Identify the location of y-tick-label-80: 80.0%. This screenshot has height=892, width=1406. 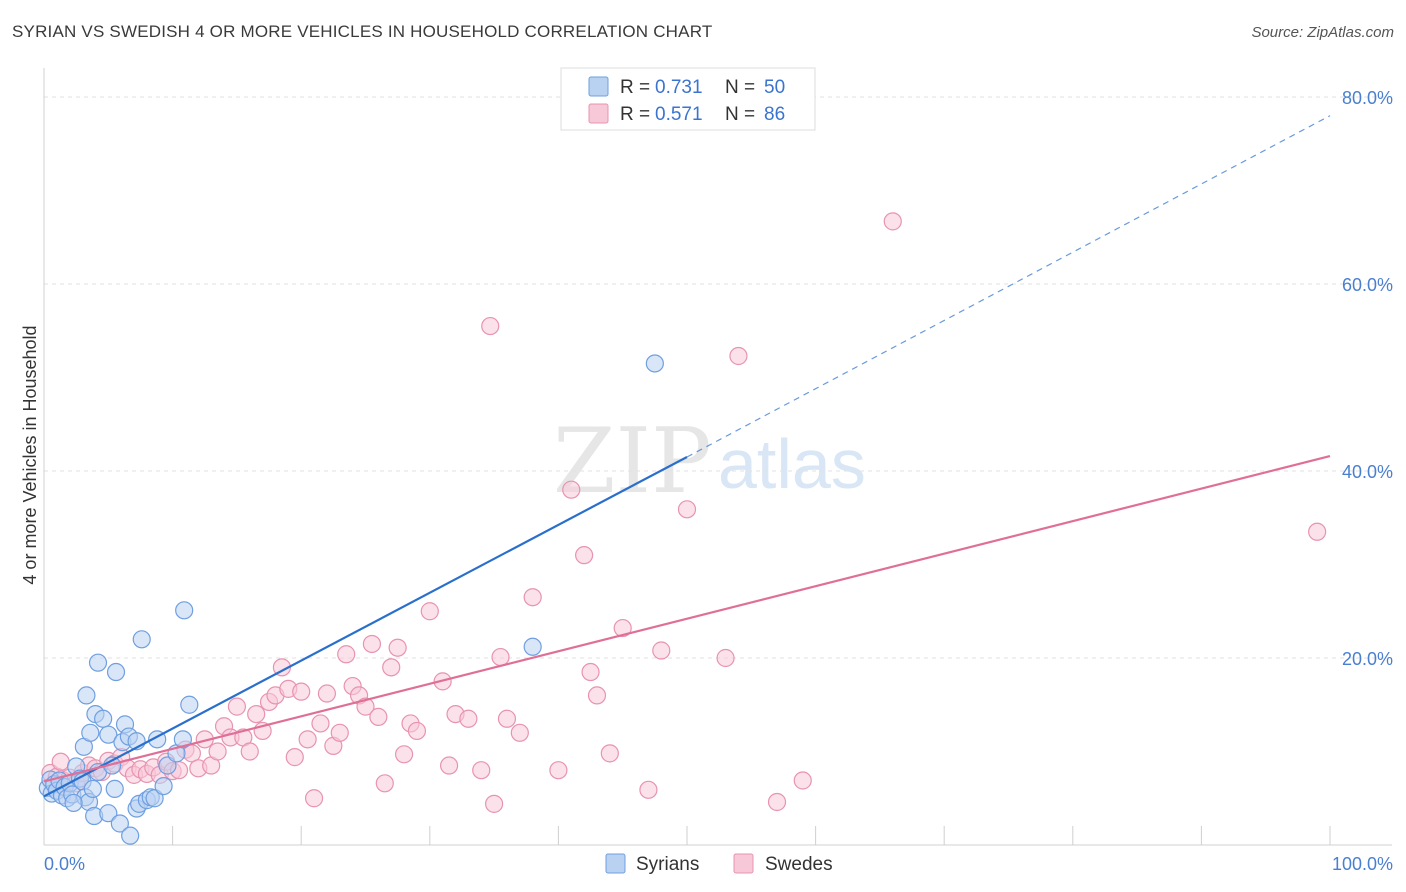
(1367, 98).